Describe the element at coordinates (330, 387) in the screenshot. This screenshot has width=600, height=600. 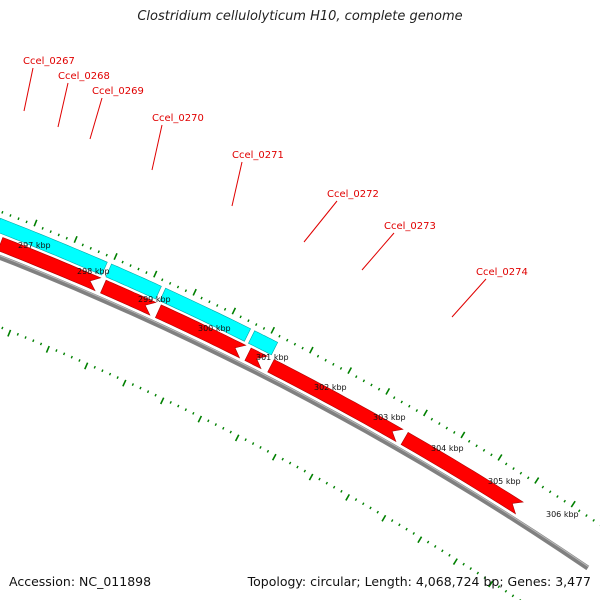
I see `scale-label: 302 kbp` at that location.